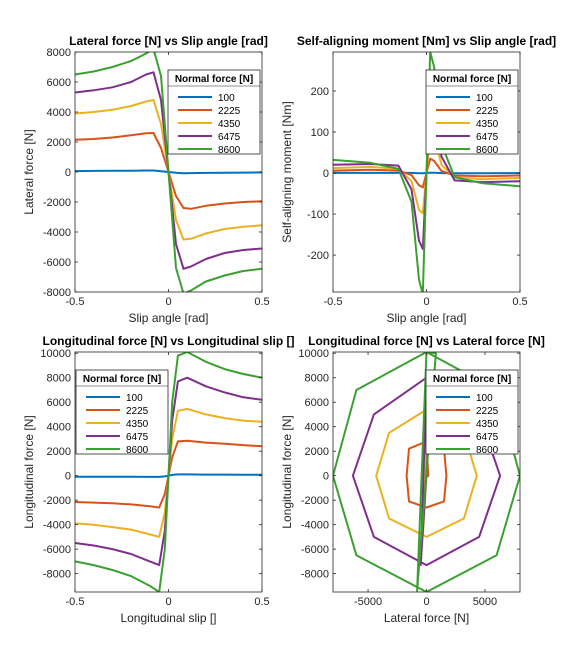  What do you see at coordinates (320, 133) in the screenshot?
I see `y-tick-label: 100` at bounding box center [320, 133].